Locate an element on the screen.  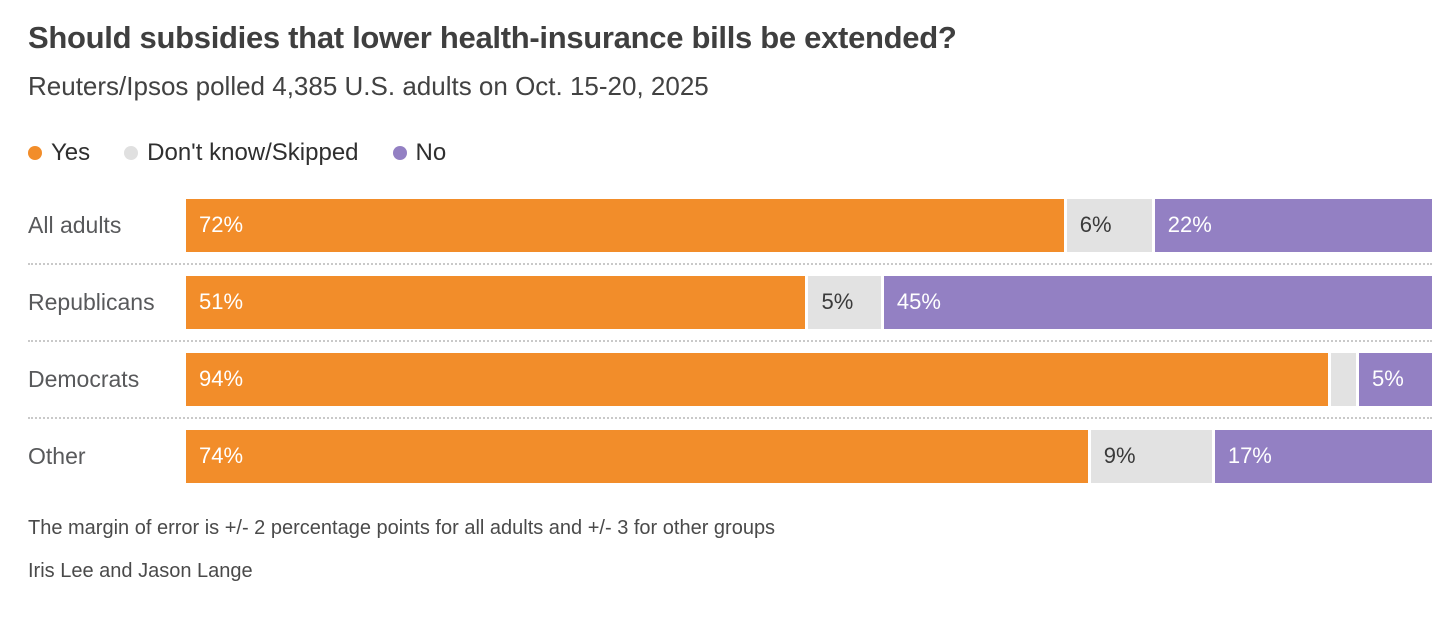
legend-item-no: No is located at coordinates (419, 152).